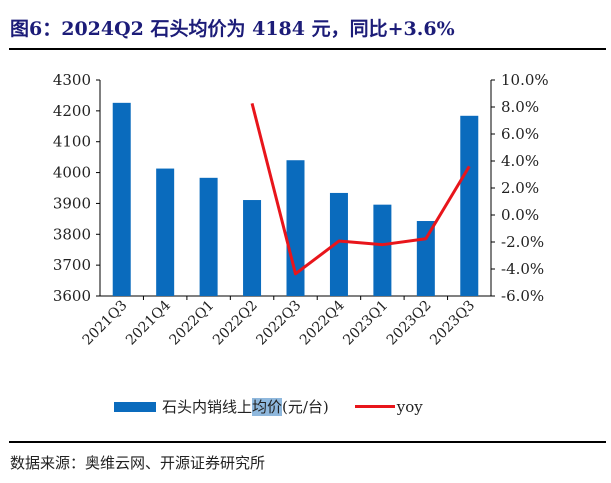 The height and width of the screenshot is (483, 611). What do you see at coordinates (72, 80) in the screenshot?
I see `left-tick-label: 4300` at bounding box center [72, 80].